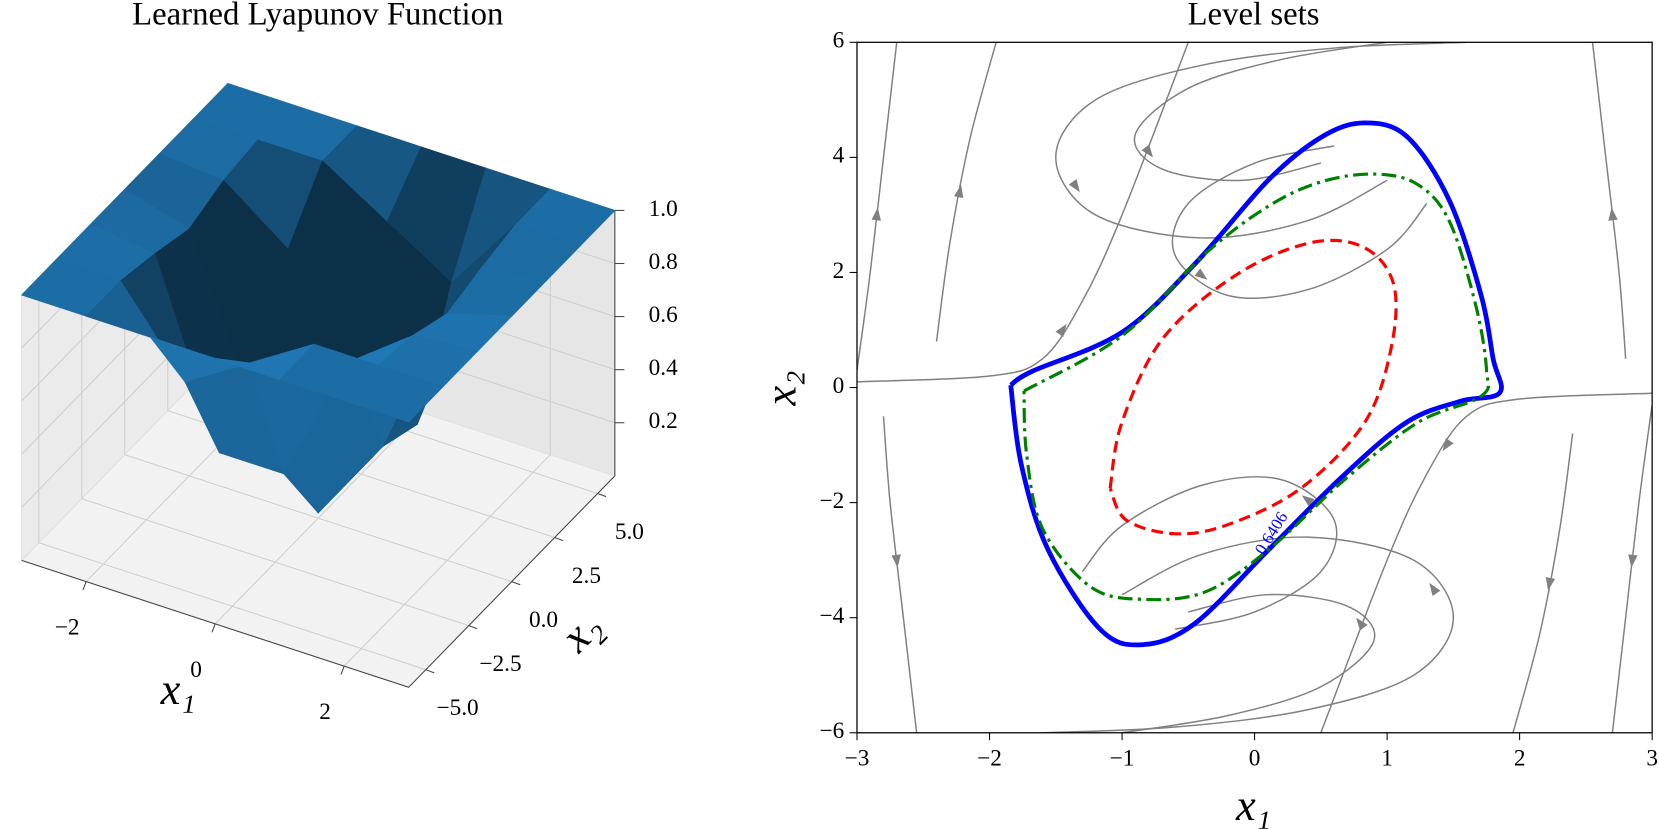 This screenshot has height=829, width=1659. Describe the element at coordinates (629, 532) in the screenshot. I see `y-tick-label: 5.0` at that location.